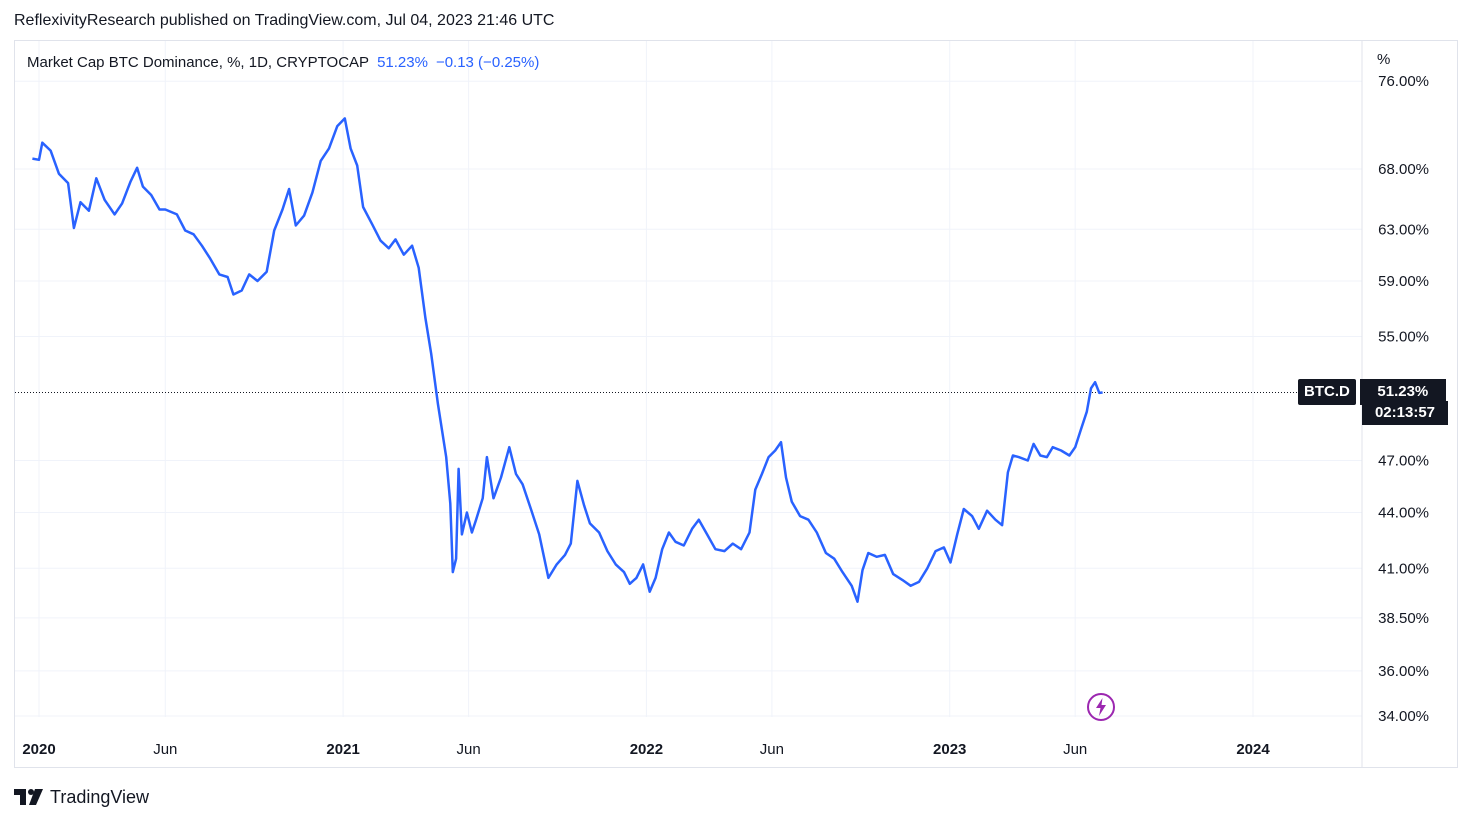 This screenshot has width=1473, height=822. I want to click on y-tick-label: 63.00%, so click(1403, 229).